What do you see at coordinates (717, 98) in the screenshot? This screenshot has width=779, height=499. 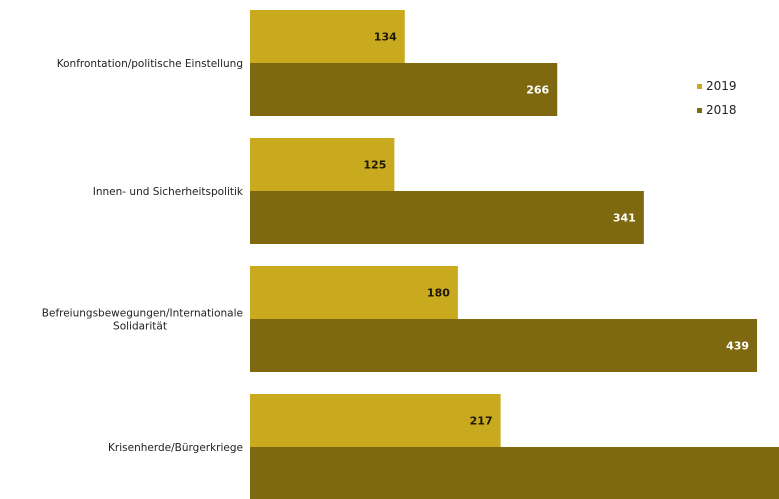 I see `legend: 2019 2018` at bounding box center [717, 98].